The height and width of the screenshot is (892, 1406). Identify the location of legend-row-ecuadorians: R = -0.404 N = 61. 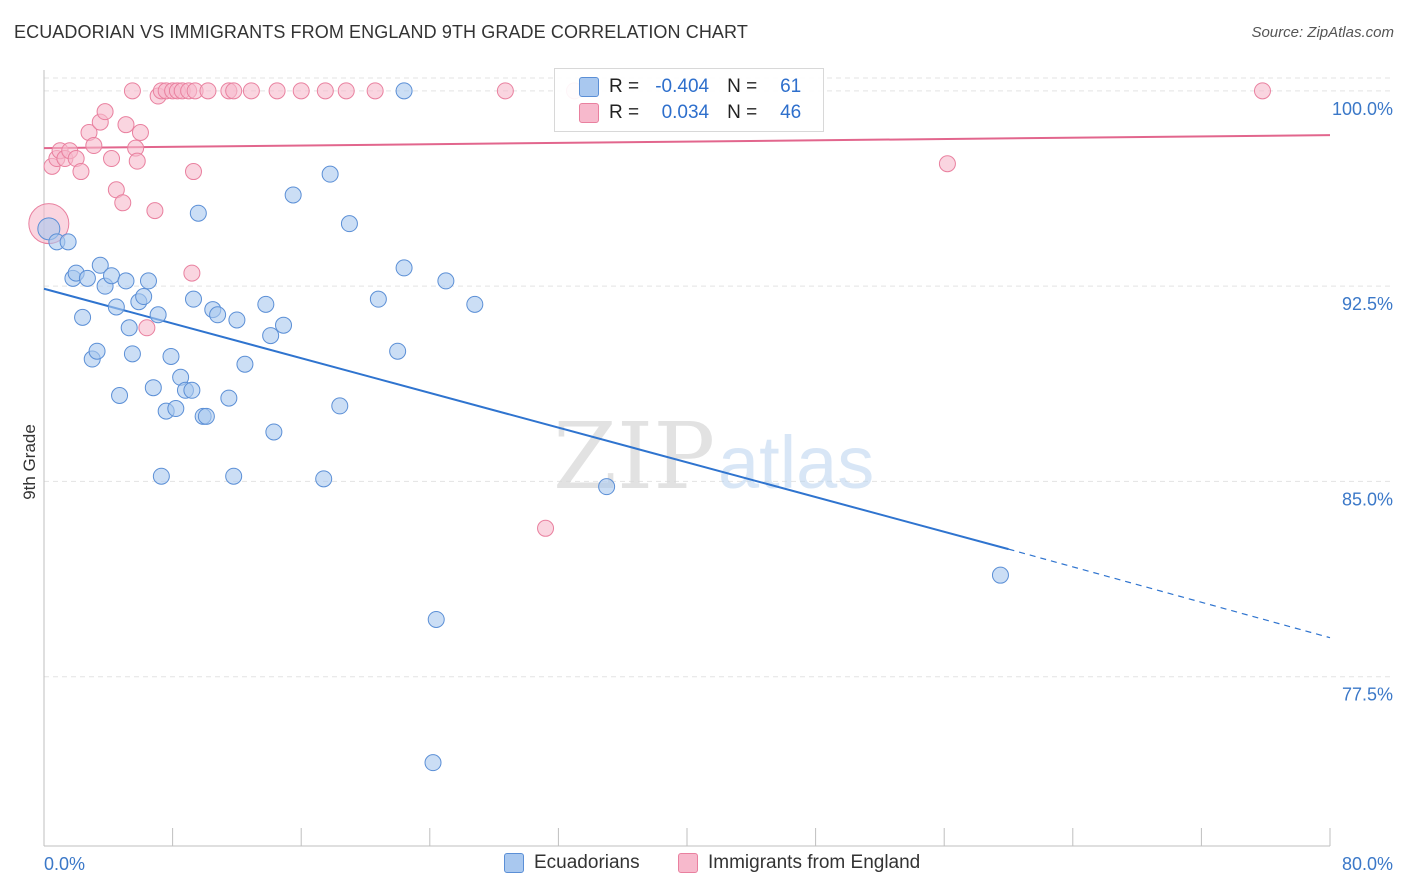
(690, 87).